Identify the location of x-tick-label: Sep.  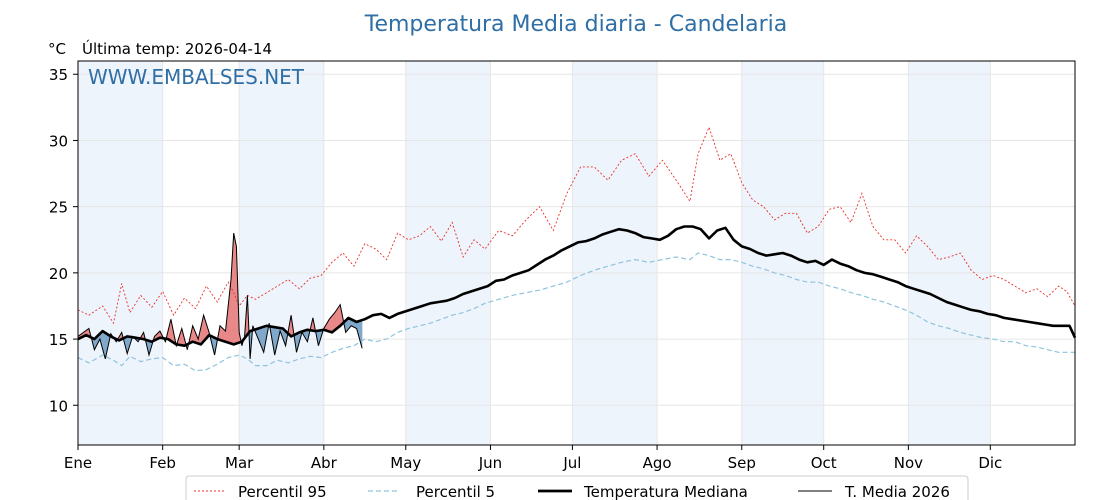
(742, 463).